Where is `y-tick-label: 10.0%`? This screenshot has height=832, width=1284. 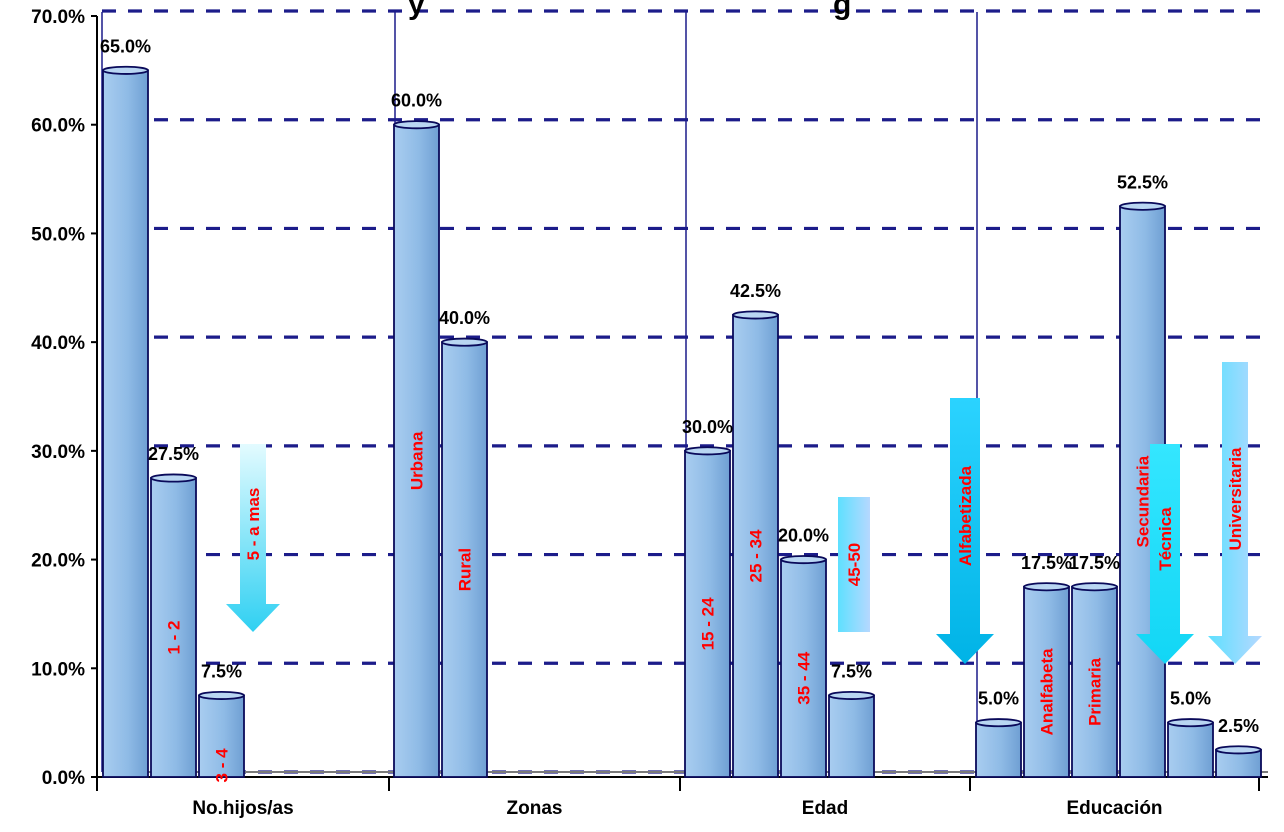 y-tick-label: 10.0% is located at coordinates (58, 669).